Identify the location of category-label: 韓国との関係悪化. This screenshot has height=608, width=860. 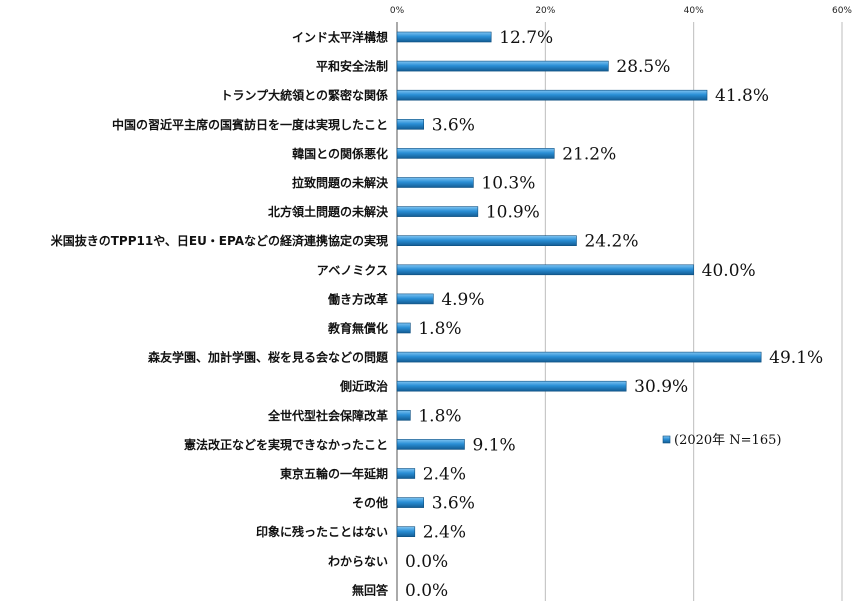
(340, 153).